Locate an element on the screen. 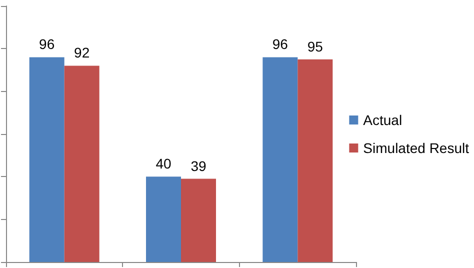 Image resolution: width=474 pixels, height=268 pixels. legend-label: Simulated Result is located at coordinates (416, 148).